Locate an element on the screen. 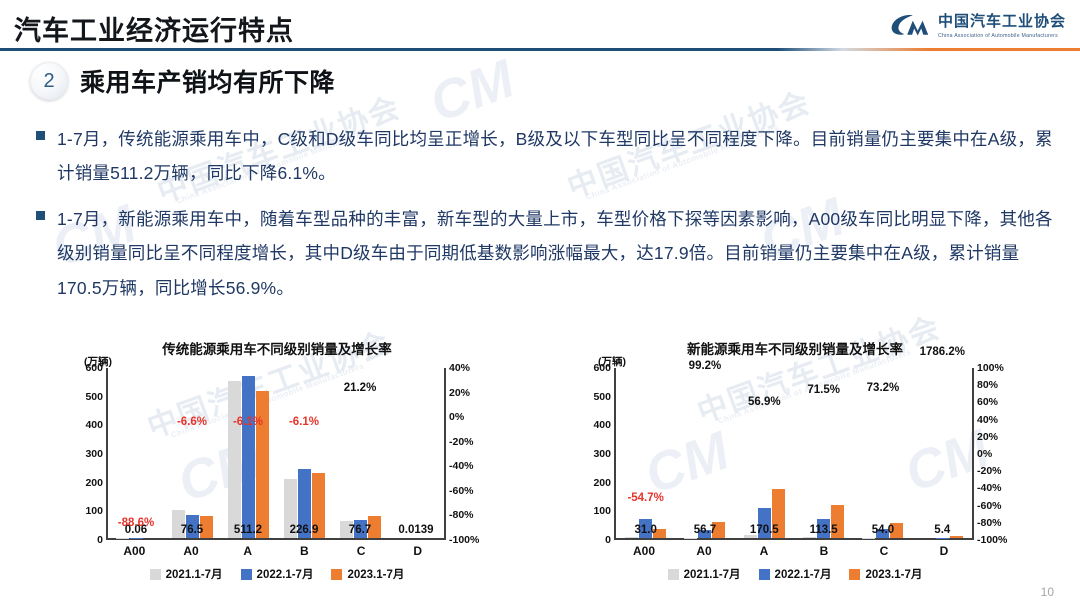  growth-rate-label: 21.2% is located at coordinates (360, 388).